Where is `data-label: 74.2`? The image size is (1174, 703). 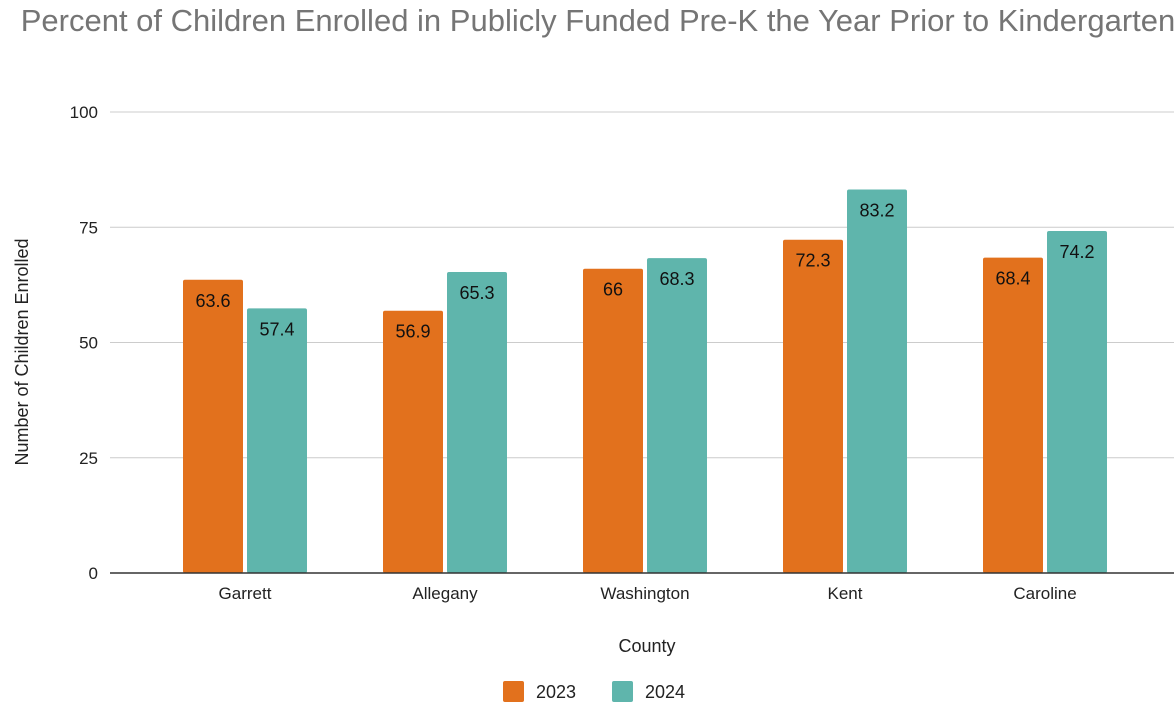 data-label: 74.2 is located at coordinates (1076, 252).